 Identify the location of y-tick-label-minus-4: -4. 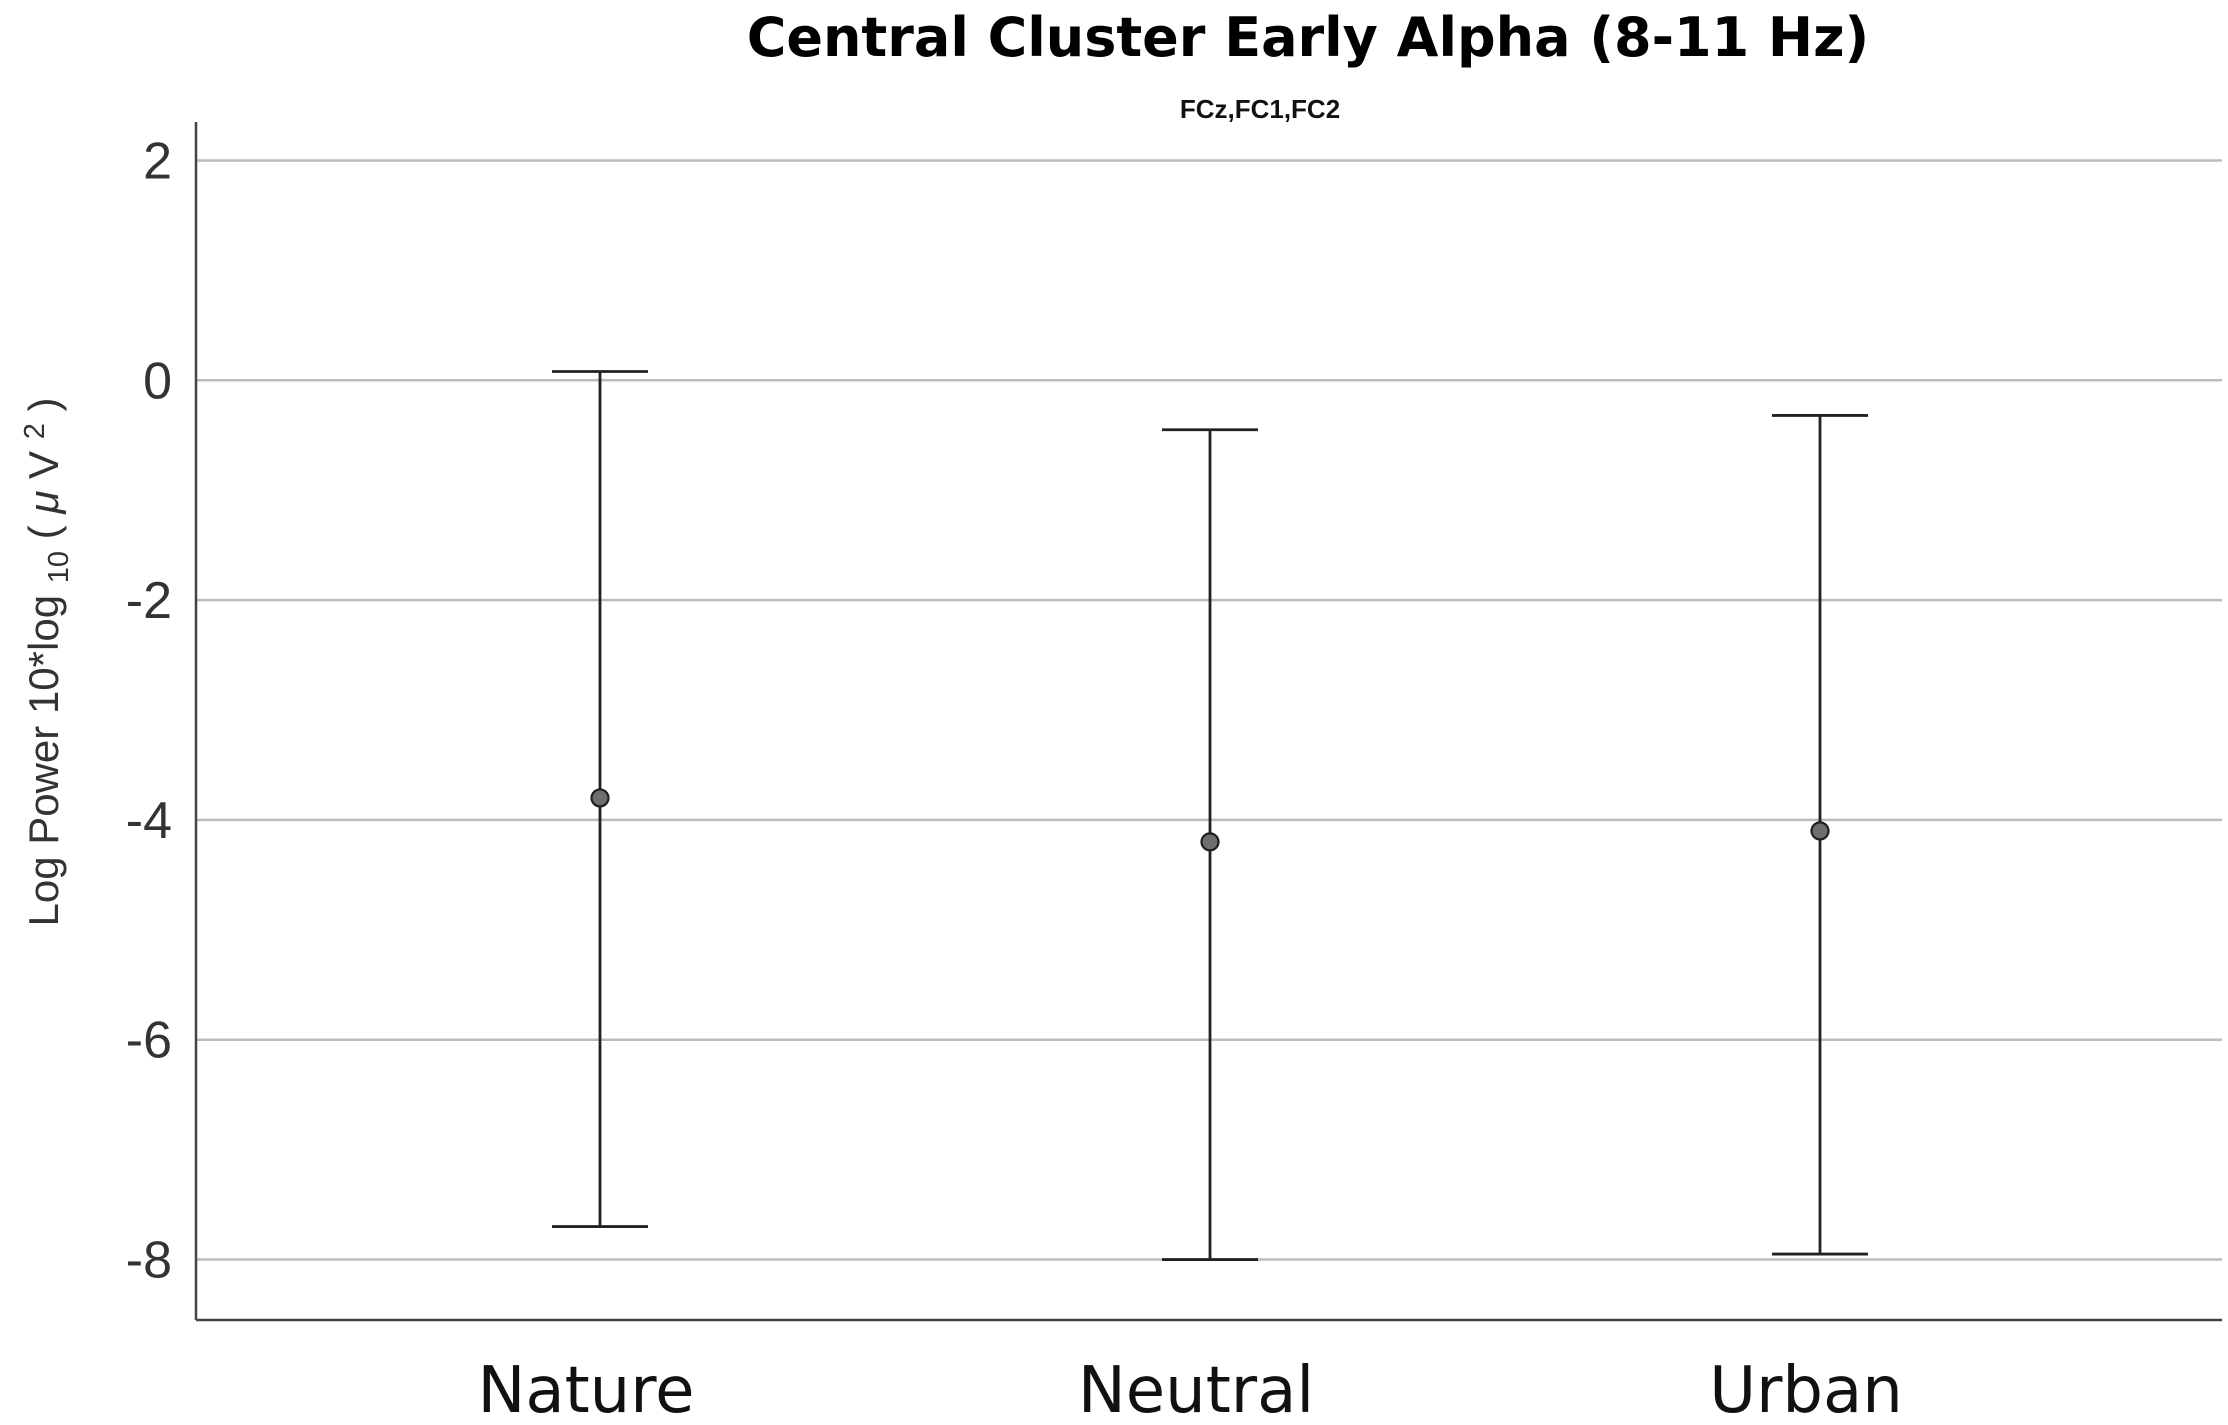
(149, 821).